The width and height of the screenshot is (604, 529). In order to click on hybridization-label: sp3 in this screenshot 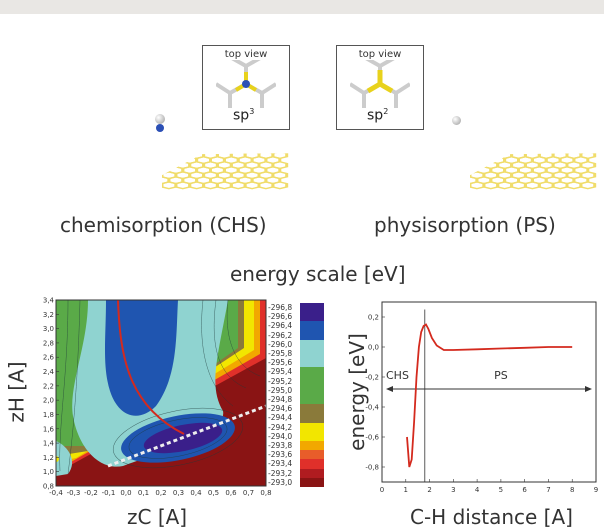, I will do `click(243, 115)`.